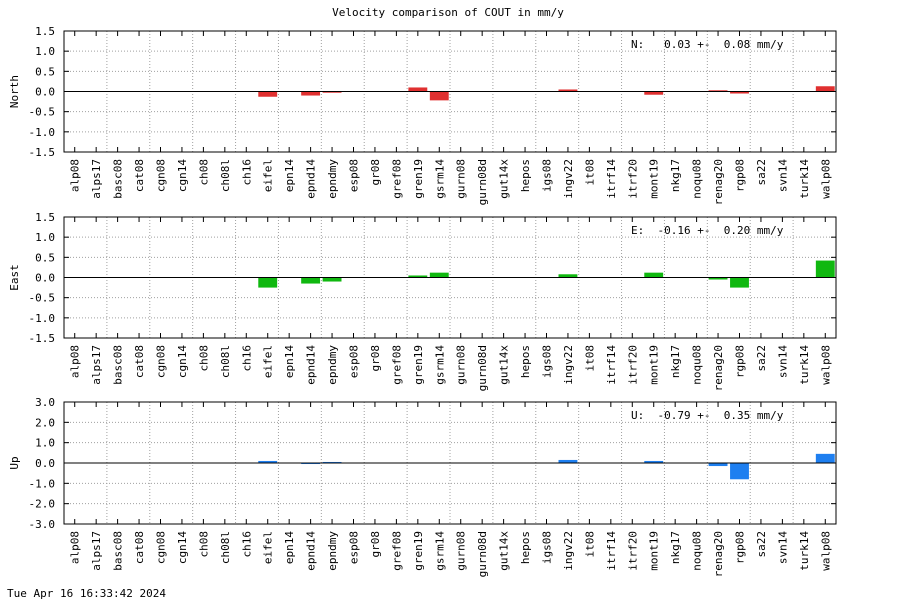  Describe the element at coordinates (782, 361) in the screenshot. I see `east-xtick-label-svn14: svn14` at that location.